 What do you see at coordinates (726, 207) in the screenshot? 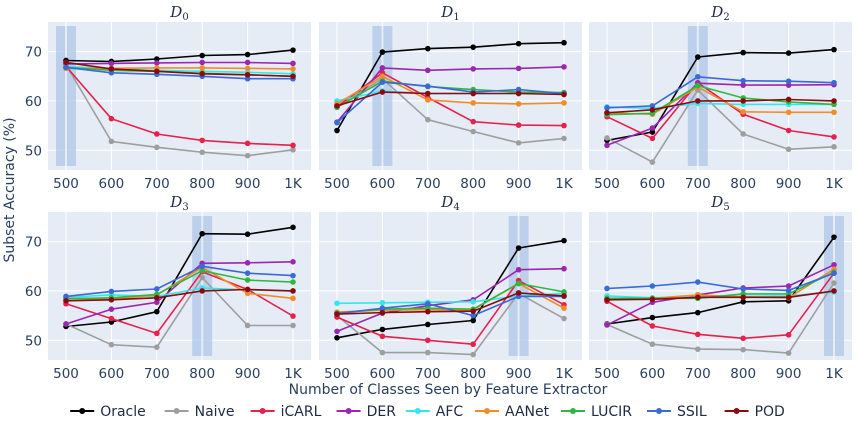
I see `panel-title-subscript: 5` at bounding box center [726, 207].